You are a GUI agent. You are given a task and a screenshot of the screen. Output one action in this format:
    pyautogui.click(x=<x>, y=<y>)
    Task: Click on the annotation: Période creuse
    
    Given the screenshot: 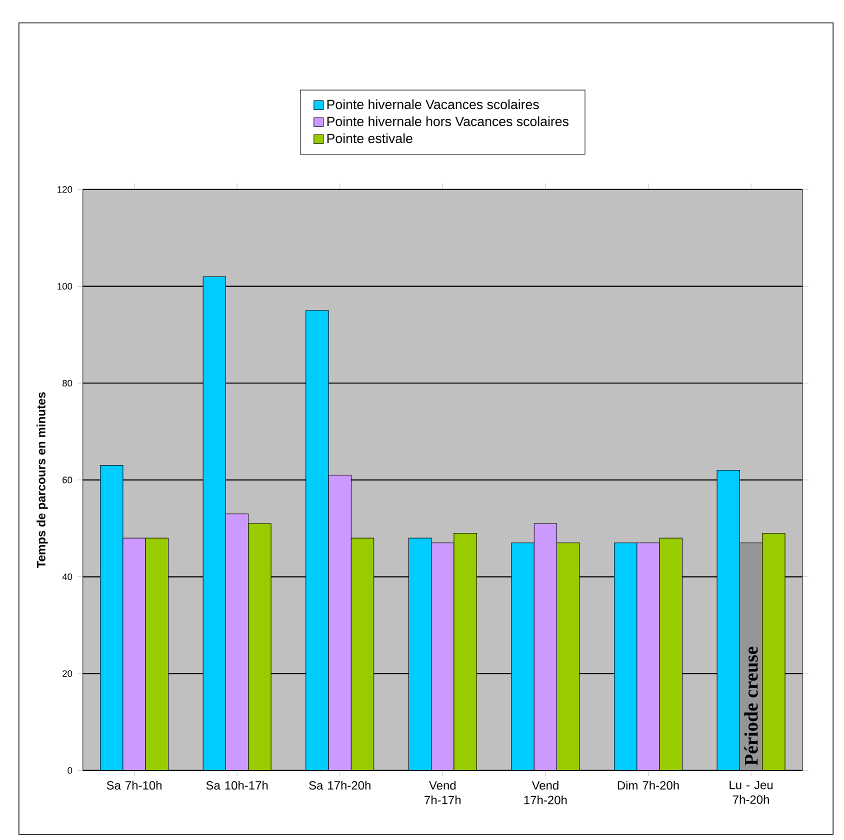 What is the action you would take?
    pyautogui.click(x=751, y=706)
    